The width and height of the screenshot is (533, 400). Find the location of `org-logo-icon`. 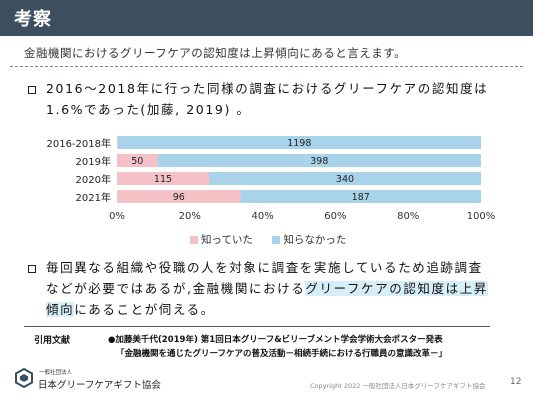

org-logo-icon is located at coordinates (24, 378).